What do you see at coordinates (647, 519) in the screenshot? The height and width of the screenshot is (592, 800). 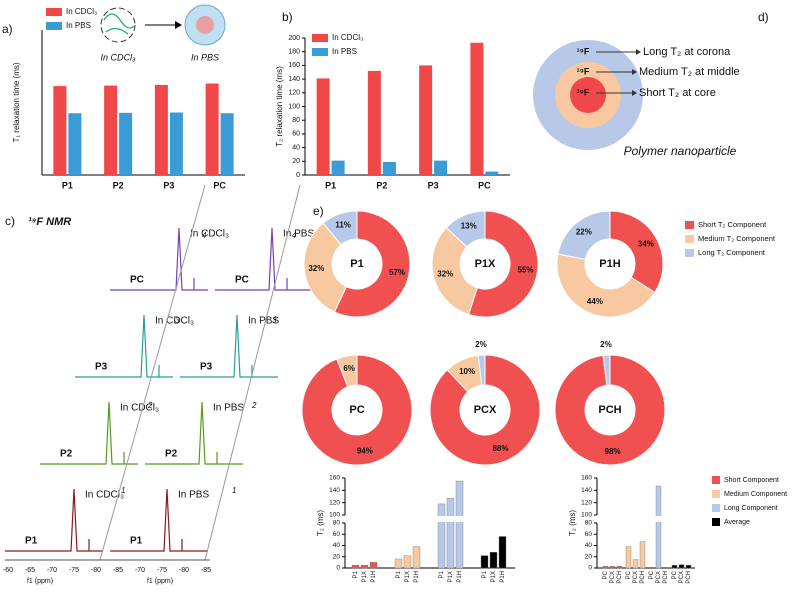 I see `axis-break` at bounding box center [647, 519].